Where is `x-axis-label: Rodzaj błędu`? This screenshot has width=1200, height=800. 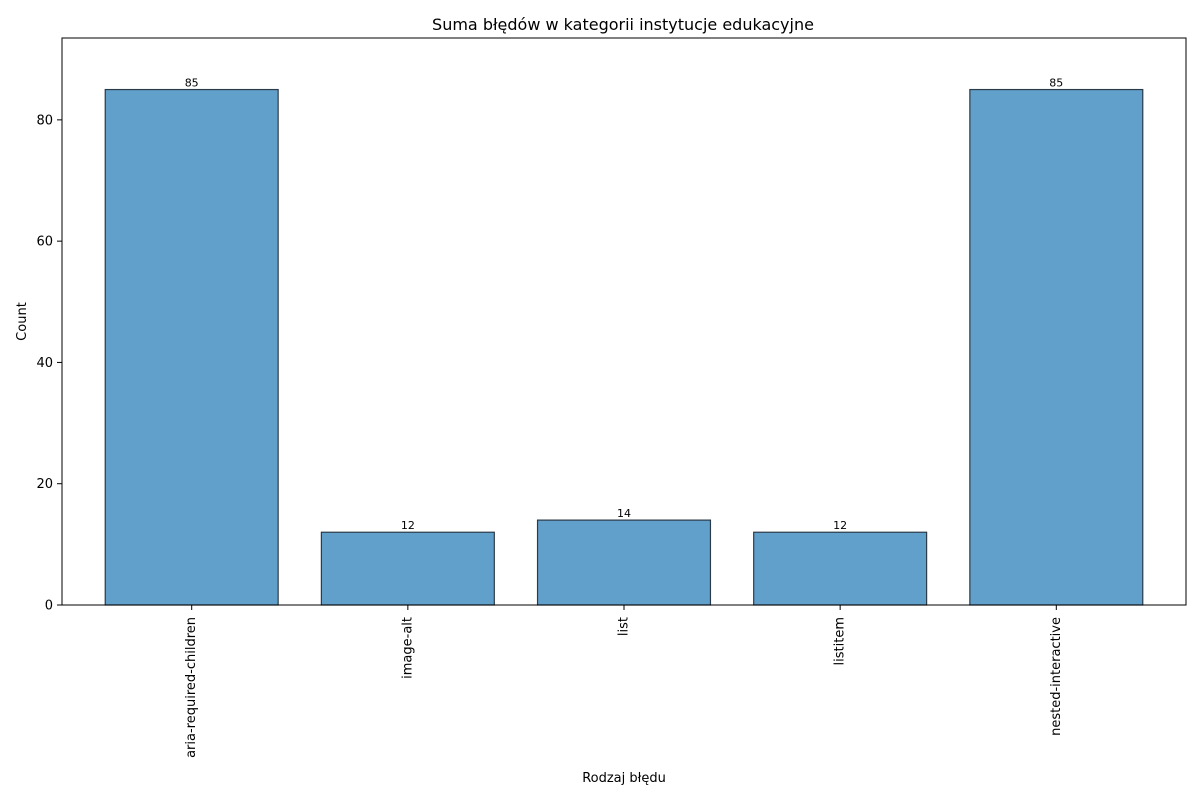
x-axis-label: Rodzaj błędu is located at coordinates (624, 778).